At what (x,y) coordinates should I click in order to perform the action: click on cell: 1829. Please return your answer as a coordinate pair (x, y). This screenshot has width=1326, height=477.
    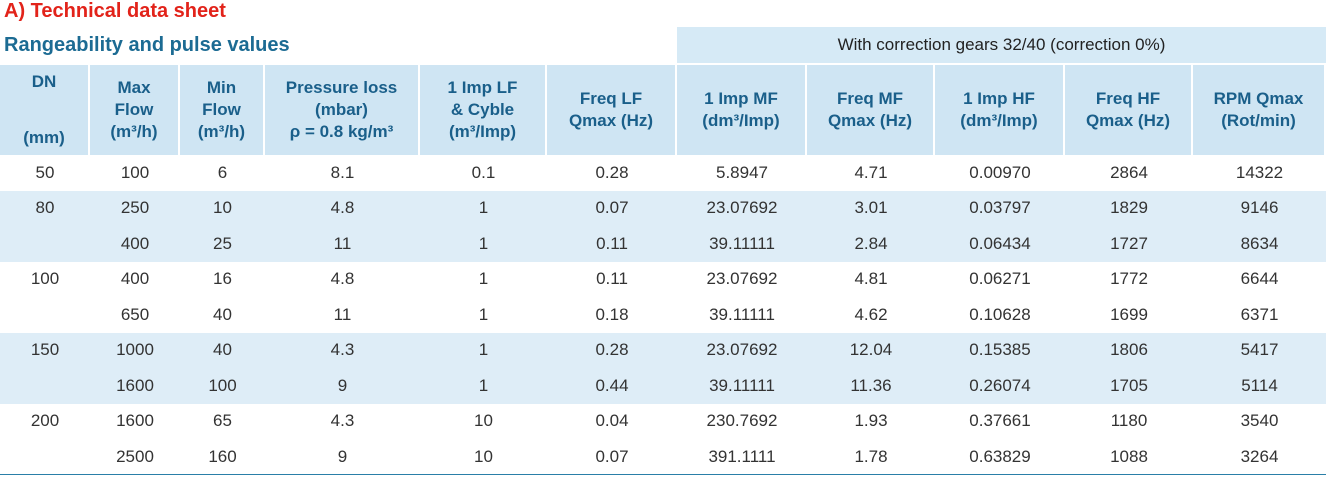
    Looking at the image, I should click on (1129, 208).